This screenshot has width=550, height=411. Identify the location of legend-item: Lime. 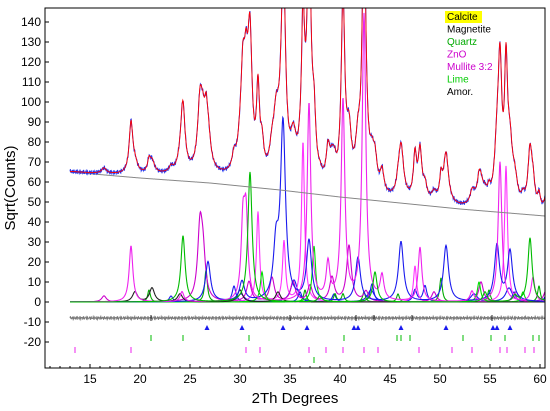
(458, 80).